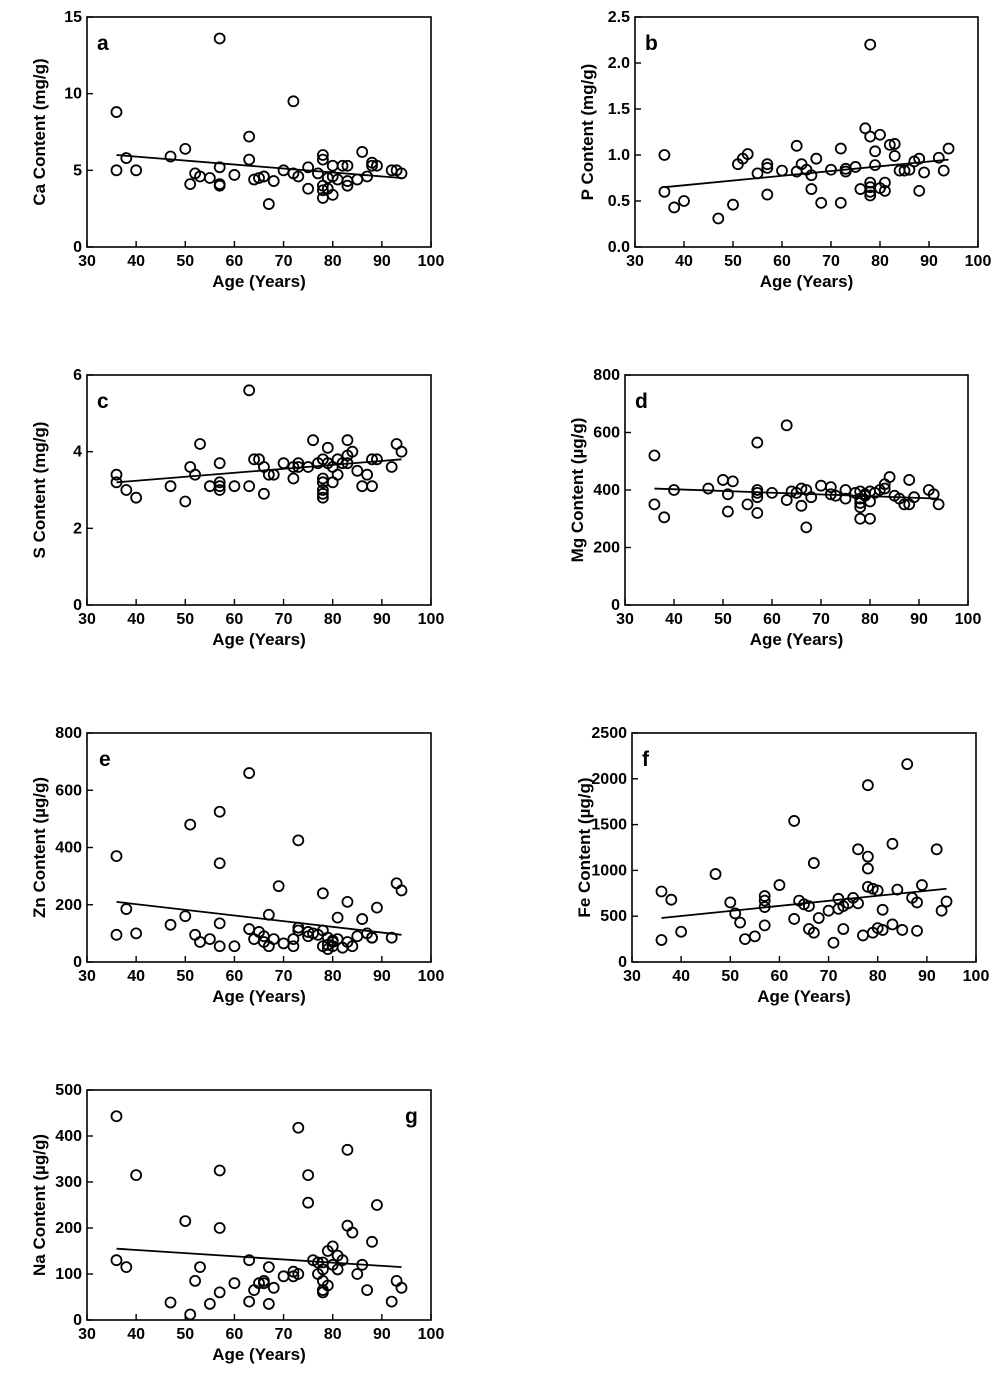 Image resolution: width=1000 pixels, height=1377 pixels. What do you see at coordinates (646, 759) in the screenshot?
I see `panel-letter: f` at bounding box center [646, 759].